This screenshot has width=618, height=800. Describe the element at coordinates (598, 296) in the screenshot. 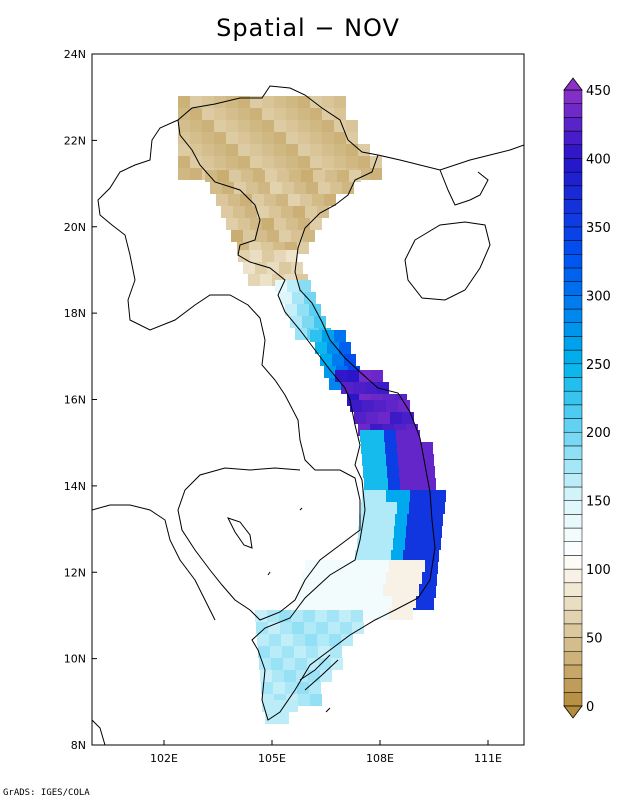

I see `colorbar-label: 300` at that location.